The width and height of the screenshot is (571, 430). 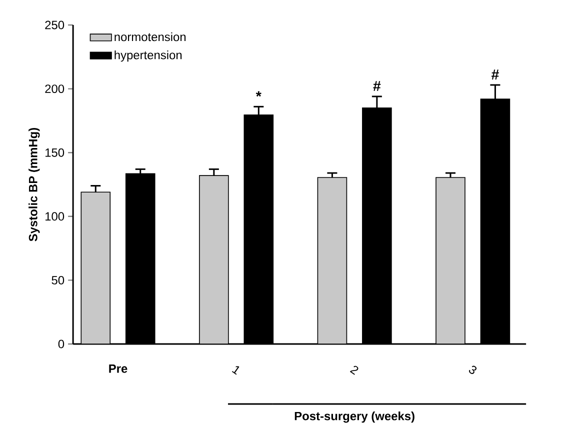 I want to click on x-axis-title: Post-surgery (weeks), so click(x=354, y=417).